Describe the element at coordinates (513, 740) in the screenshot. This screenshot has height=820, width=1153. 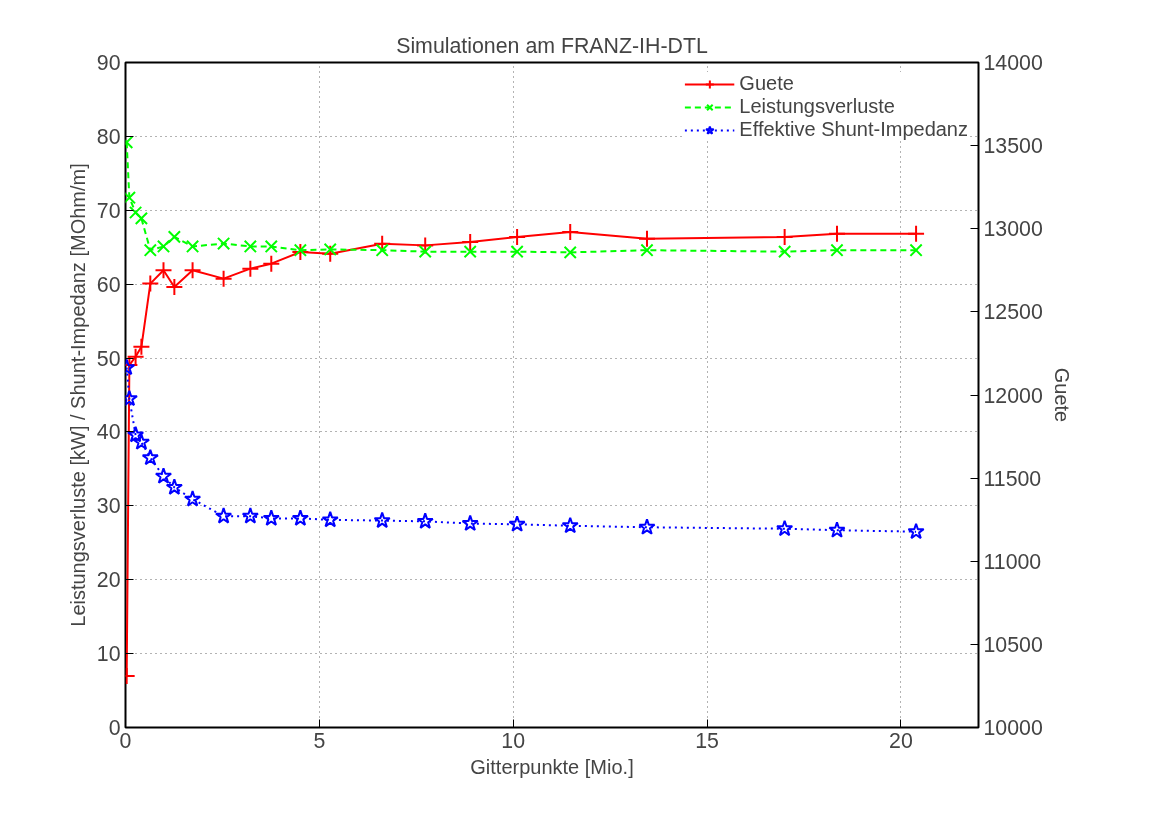
I see `x-tick-label: 10` at that location.